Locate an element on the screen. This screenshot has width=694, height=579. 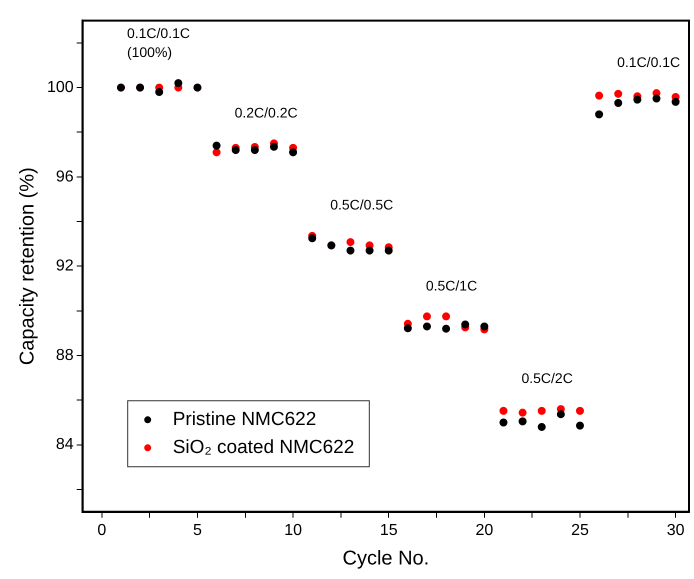
x-tick-label: 10 is located at coordinates (293, 530).